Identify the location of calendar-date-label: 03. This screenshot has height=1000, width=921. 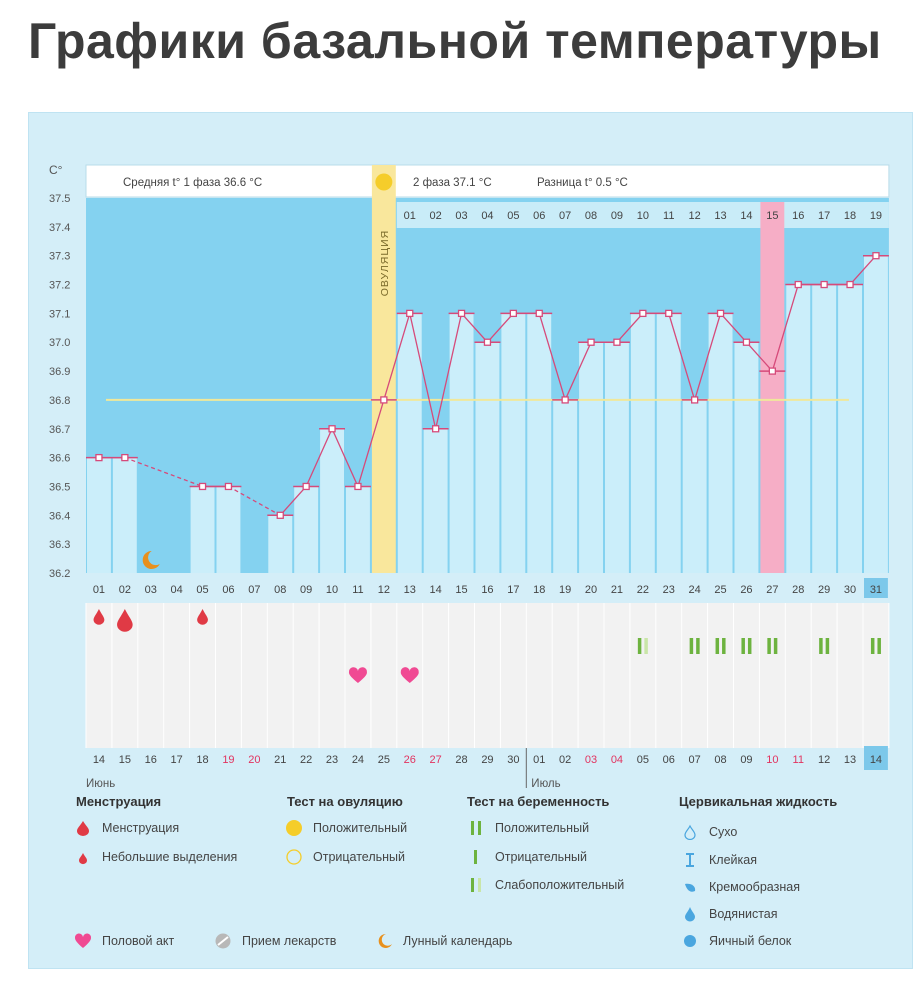
(591, 760).